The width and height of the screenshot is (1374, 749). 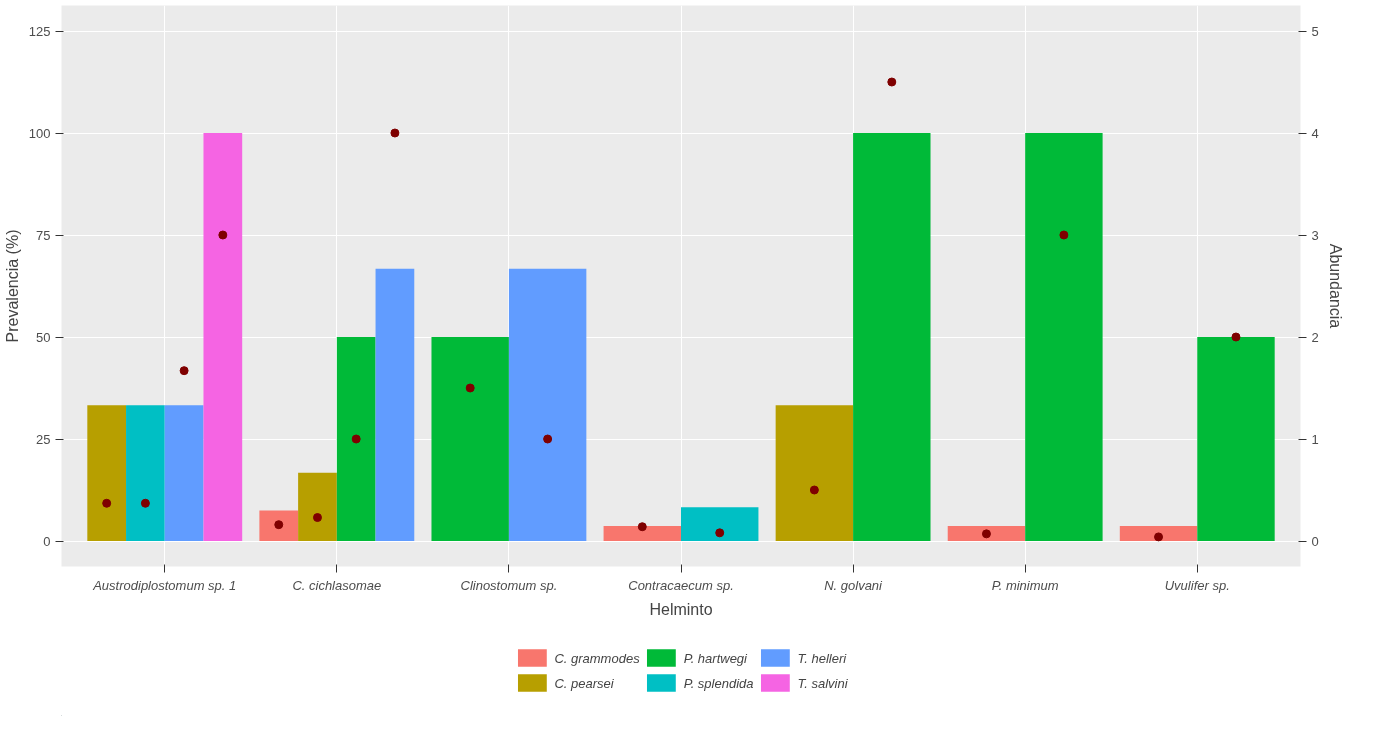 I want to click on y2-tick-label: 3, so click(x=1315, y=235).